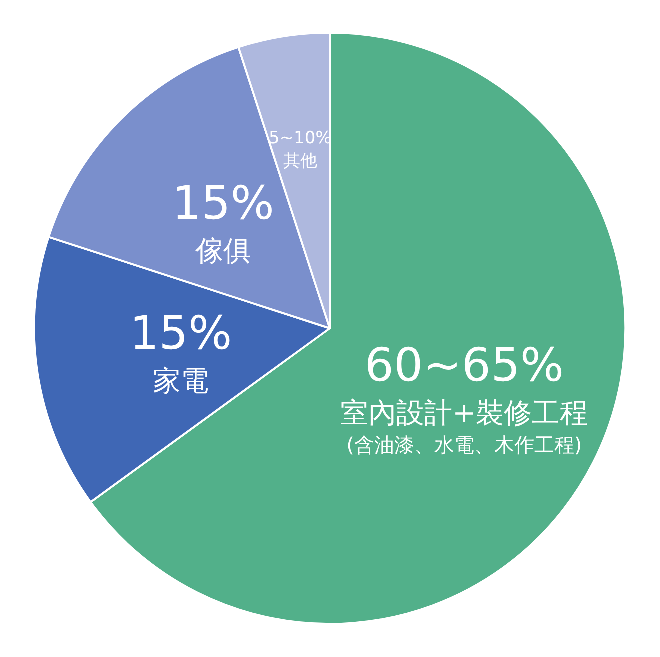 Image resolution: width=660 pixels, height=657 pixels. Describe the element at coordinates (181, 381) in the screenshot. I see `slice-label: 家電` at that location.